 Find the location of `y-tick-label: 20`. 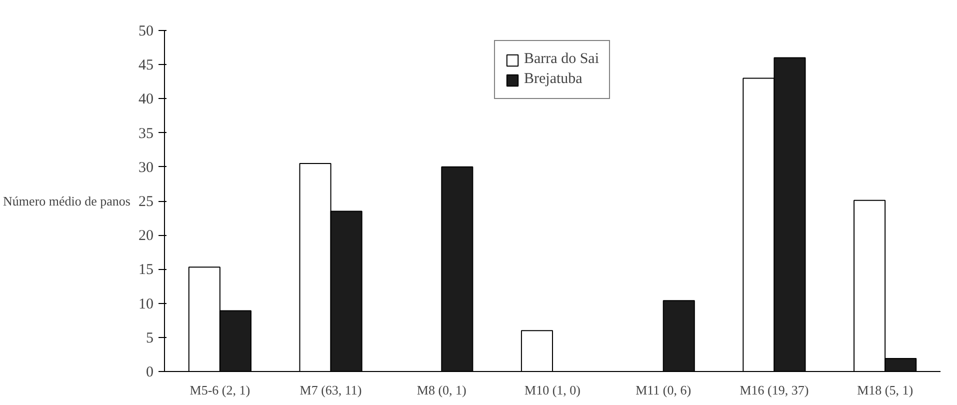

y-tick-label: 20 is located at coordinates (146, 236).